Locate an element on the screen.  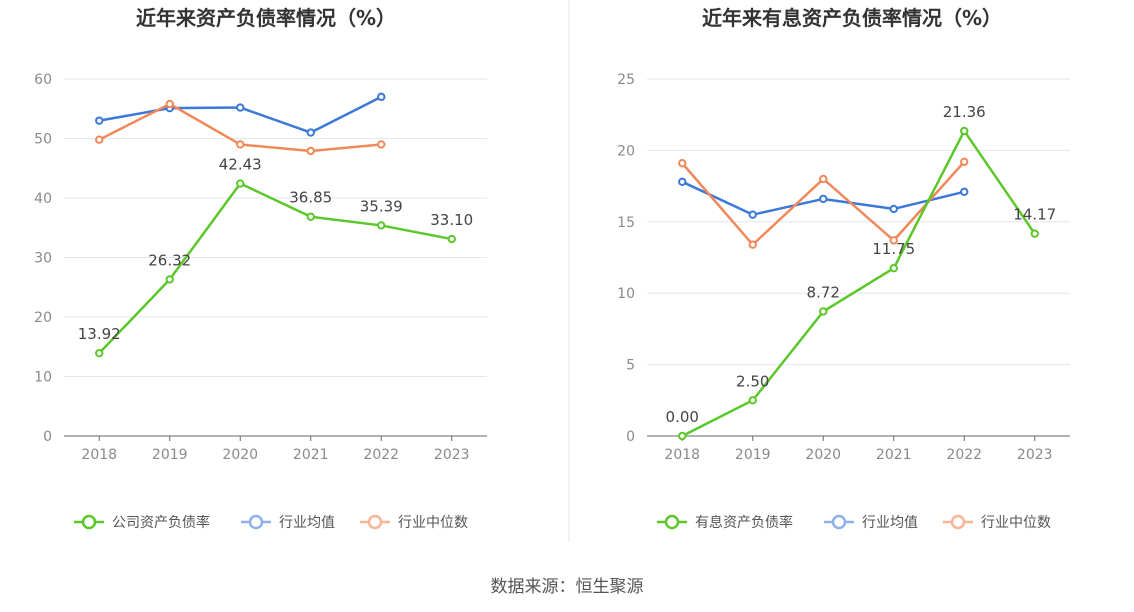
y-tick-label: 50 is located at coordinates (43, 140).